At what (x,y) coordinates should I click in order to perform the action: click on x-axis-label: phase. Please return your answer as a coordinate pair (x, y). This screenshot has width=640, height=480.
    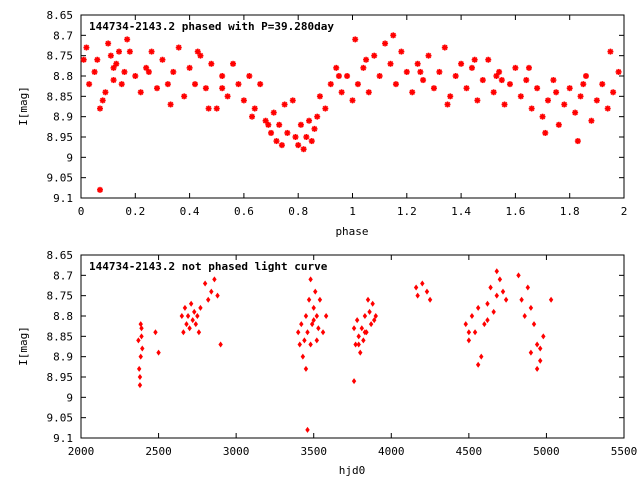
    Looking at the image, I should click on (351, 231).